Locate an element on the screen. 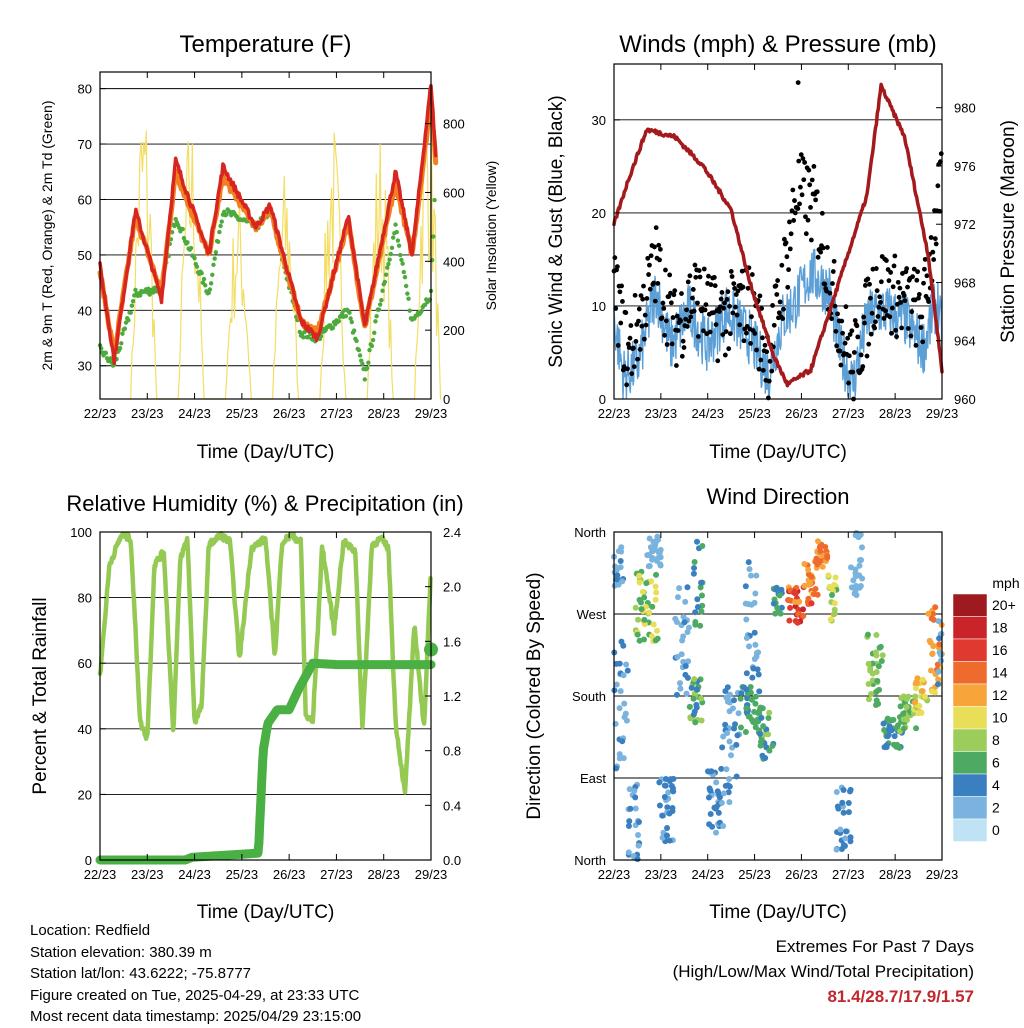 The image size is (1024, 1028). colorbar-label: 14 is located at coordinates (1000, 673).